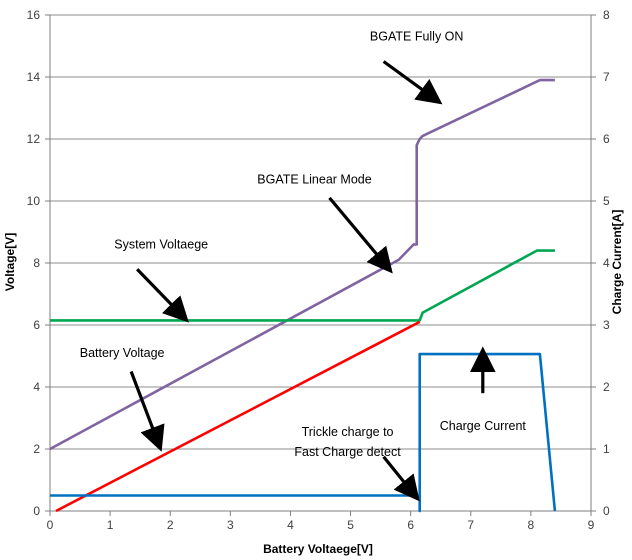 This screenshot has width=632, height=560. I want to click on y-tick-label: 14, so click(34, 77).